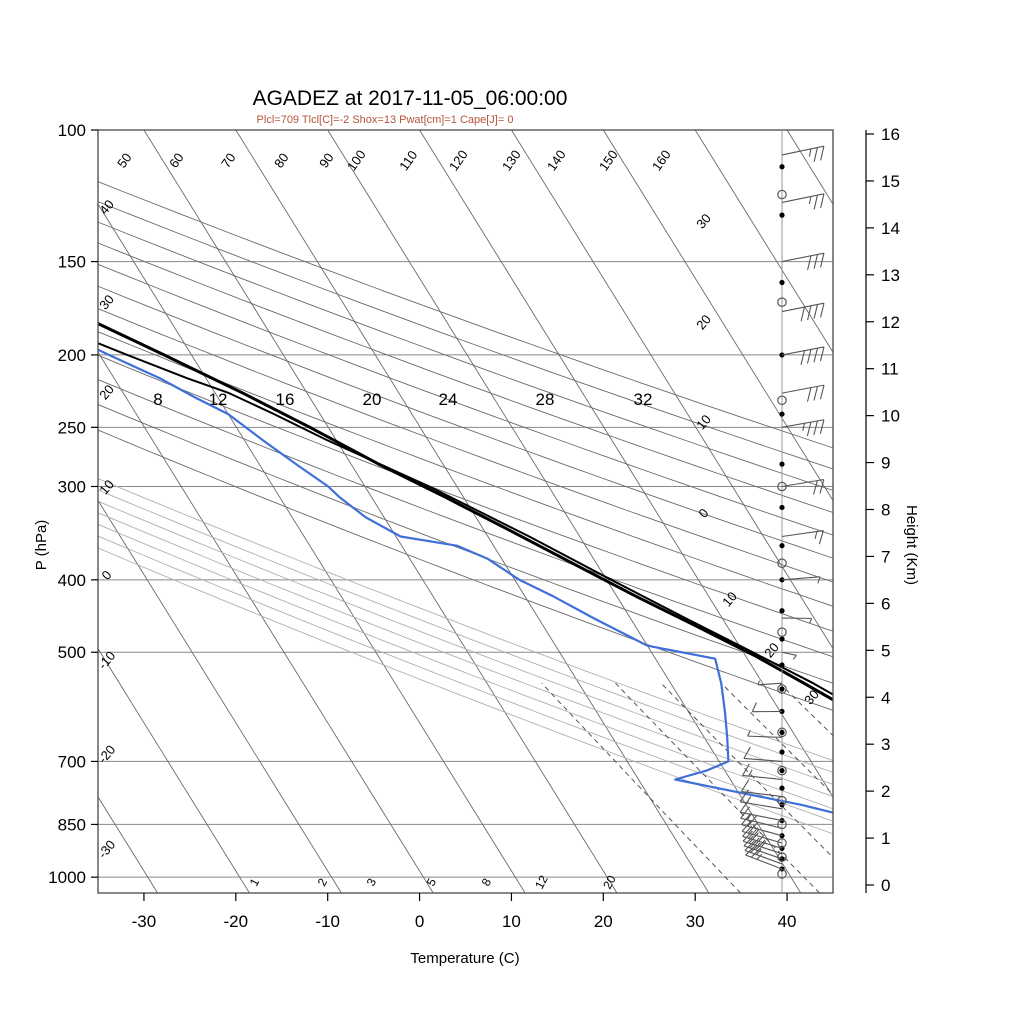 This screenshot has width=1024, height=1024. I want to click on pressure-axis: 100 150 200 250 300 400 500 700 850 1000, so click(73, 504).